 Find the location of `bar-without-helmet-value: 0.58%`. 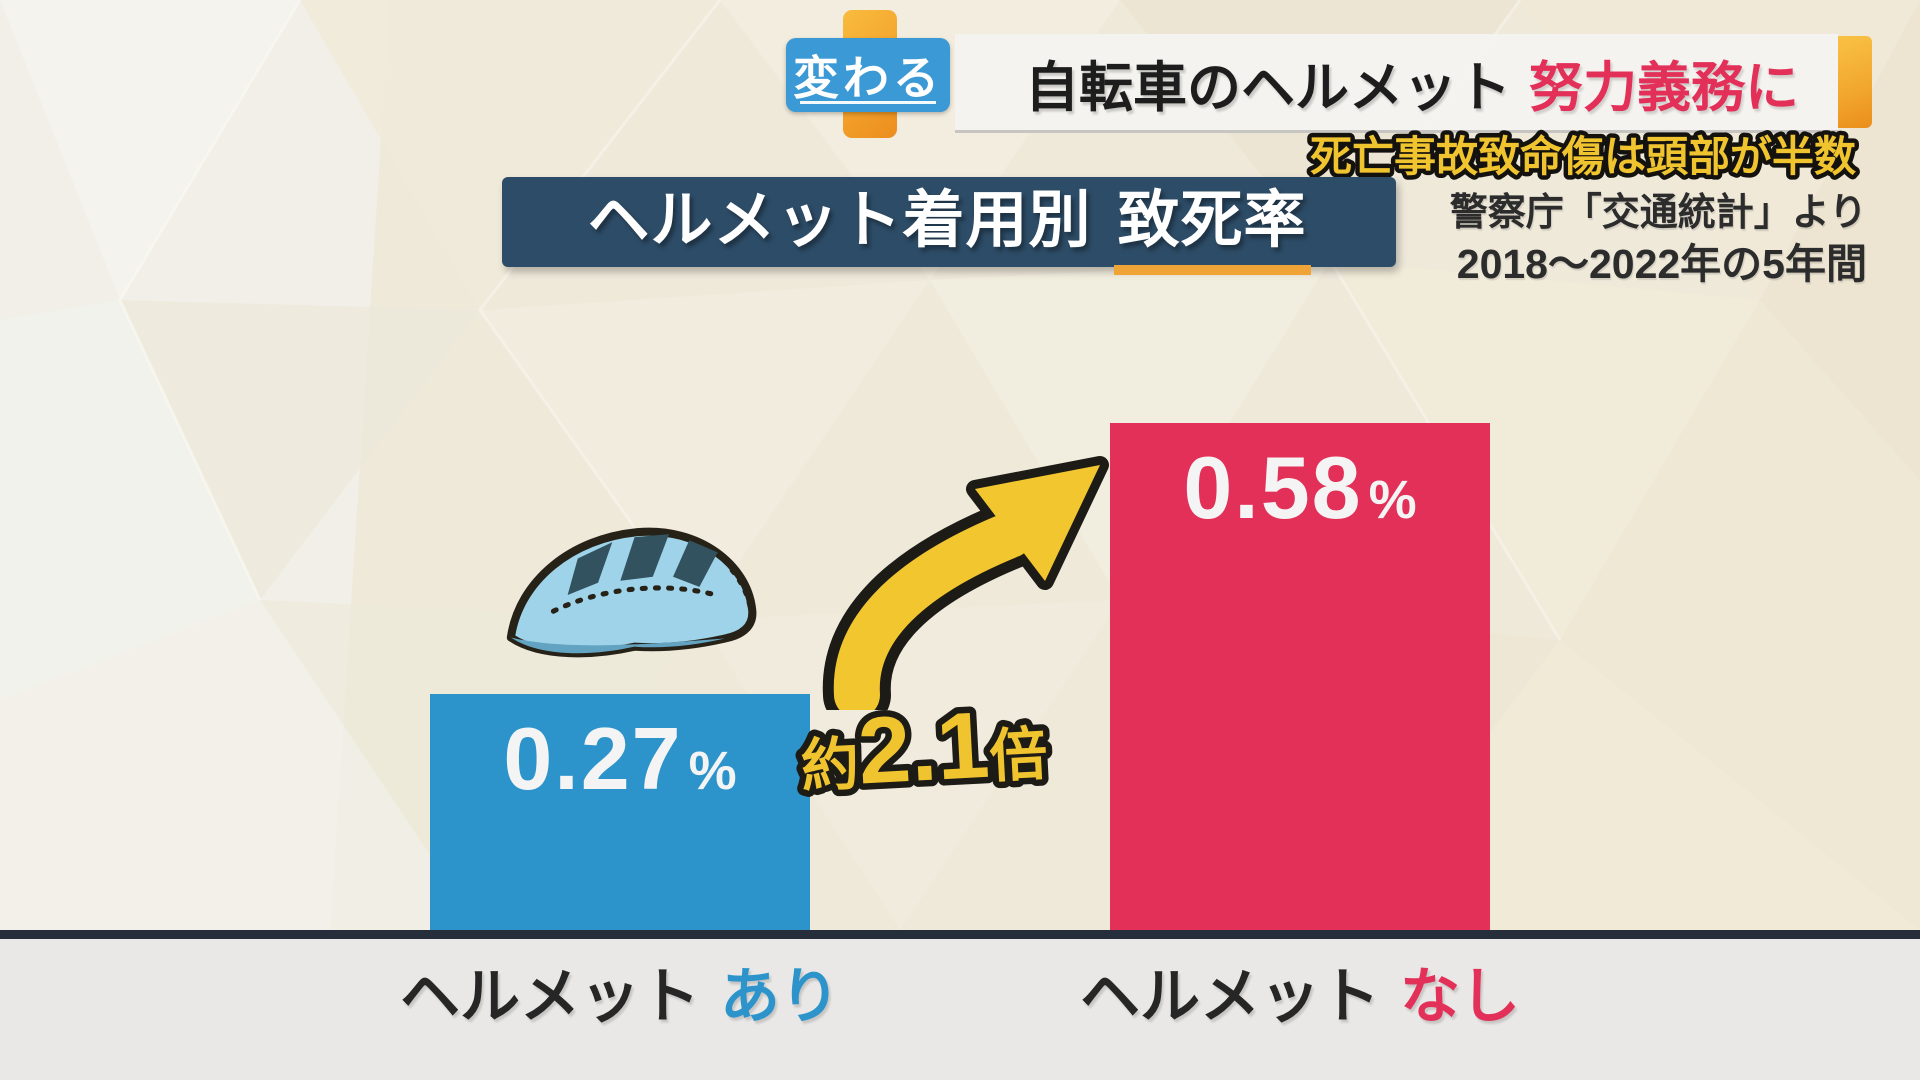

bar-without-helmet-value: 0.58% is located at coordinates (1300, 488).